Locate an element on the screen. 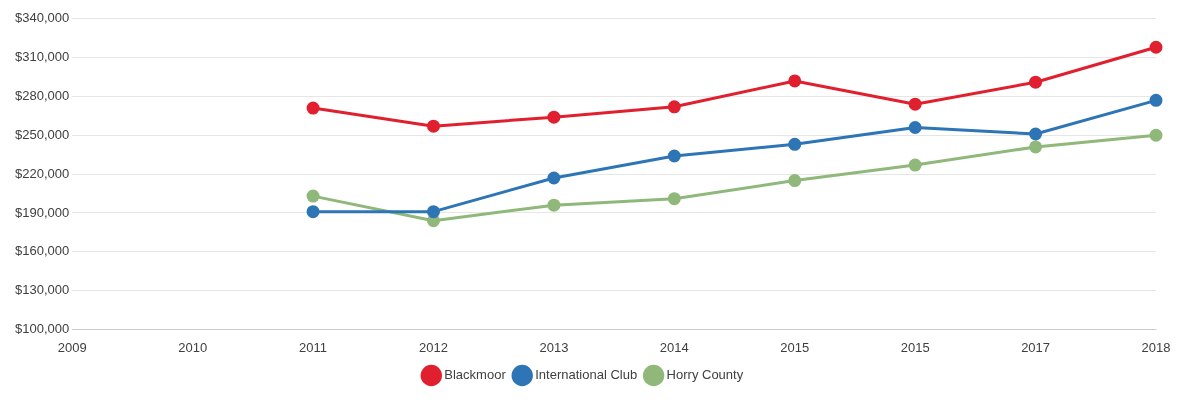 This screenshot has height=400, width=1184. legend-label: International Club is located at coordinates (586, 375).